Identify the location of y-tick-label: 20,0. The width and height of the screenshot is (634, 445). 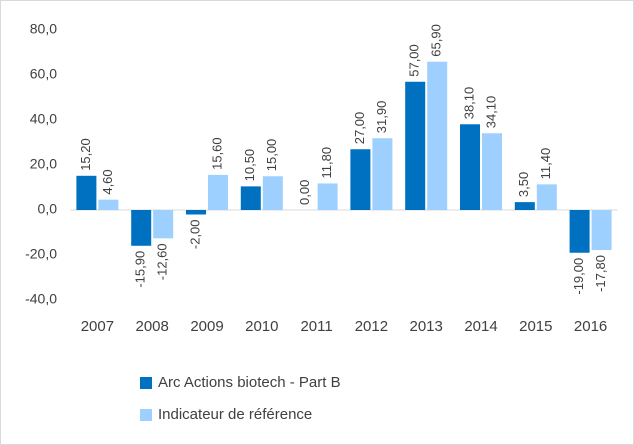
(43, 164).